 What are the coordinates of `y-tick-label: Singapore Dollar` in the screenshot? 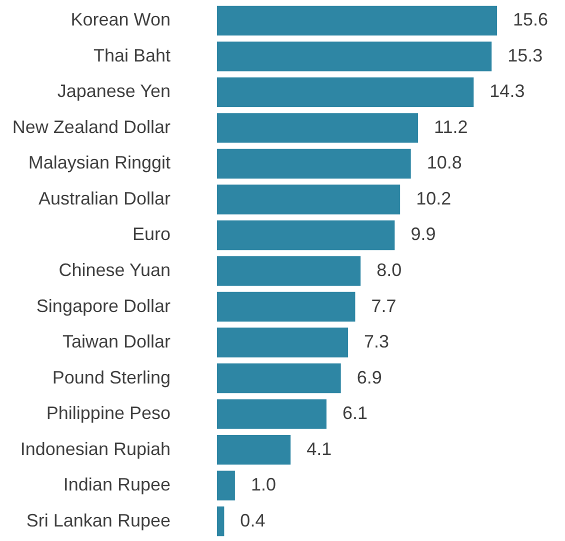 It's located at (103, 306).